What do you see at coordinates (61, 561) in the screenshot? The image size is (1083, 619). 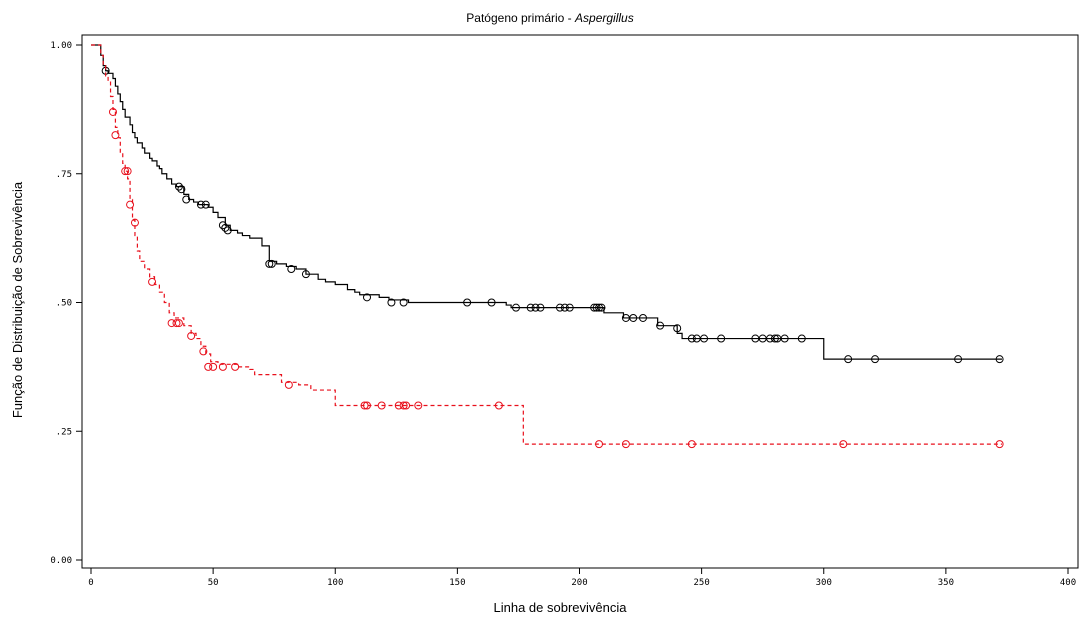 I see `y-tick-label: 0.00` at bounding box center [61, 561].